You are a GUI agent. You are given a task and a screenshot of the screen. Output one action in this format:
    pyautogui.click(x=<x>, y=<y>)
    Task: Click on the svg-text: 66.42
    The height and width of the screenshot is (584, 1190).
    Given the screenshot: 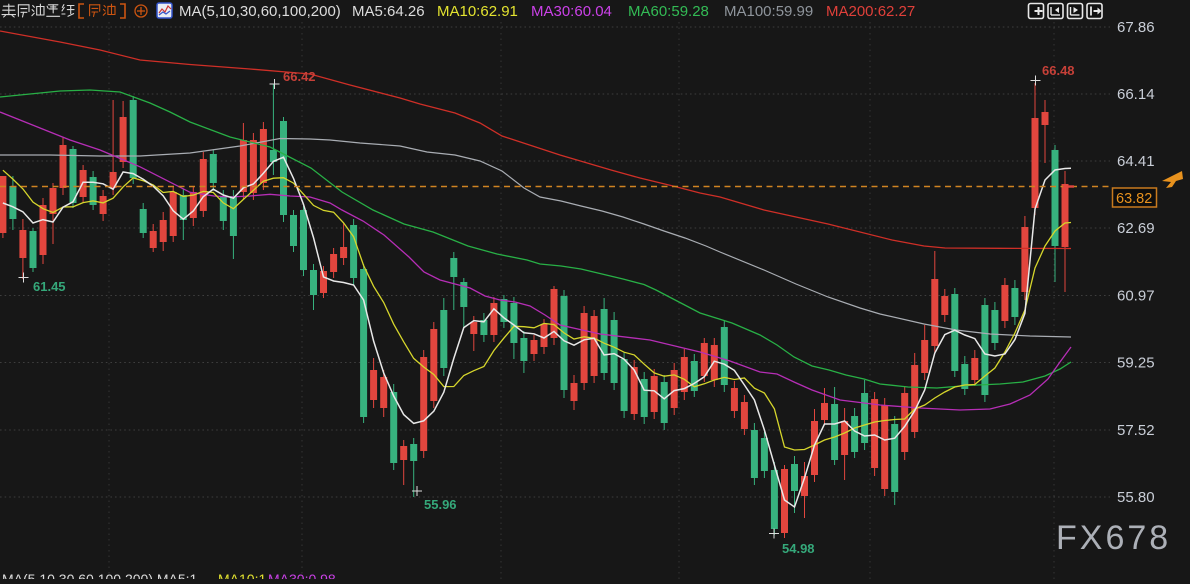 What is the action you would take?
    pyautogui.click(x=299, y=76)
    